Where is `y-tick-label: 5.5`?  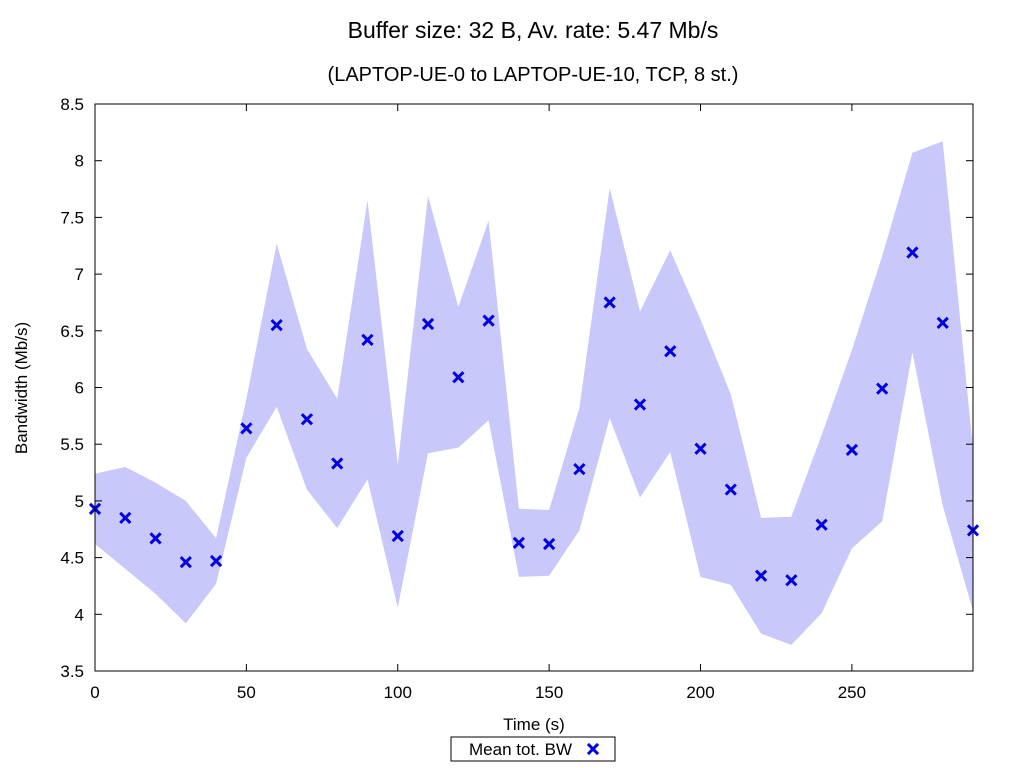
y-tick-label: 5.5 is located at coordinates (72, 444).